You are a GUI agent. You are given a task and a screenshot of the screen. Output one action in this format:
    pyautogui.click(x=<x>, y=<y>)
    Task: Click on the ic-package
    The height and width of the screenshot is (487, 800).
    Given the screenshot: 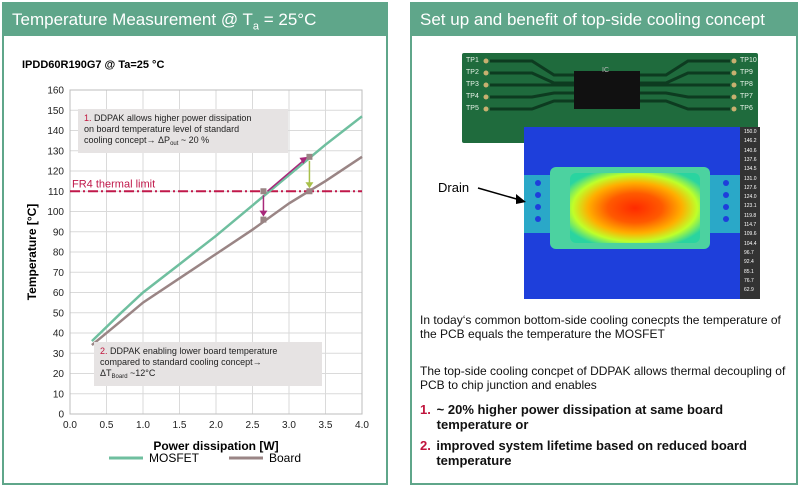 What is the action you would take?
    pyautogui.click(x=607, y=90)
    